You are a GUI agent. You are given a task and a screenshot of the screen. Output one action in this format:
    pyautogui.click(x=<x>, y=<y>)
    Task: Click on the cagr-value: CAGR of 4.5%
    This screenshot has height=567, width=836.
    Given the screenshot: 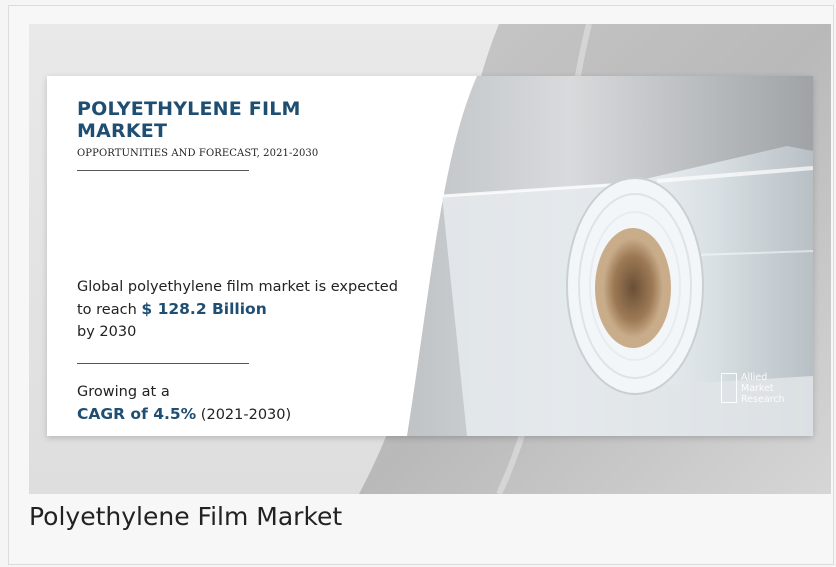 What is the action you would take?
    pyautogui.click(x=137, y=414)
    